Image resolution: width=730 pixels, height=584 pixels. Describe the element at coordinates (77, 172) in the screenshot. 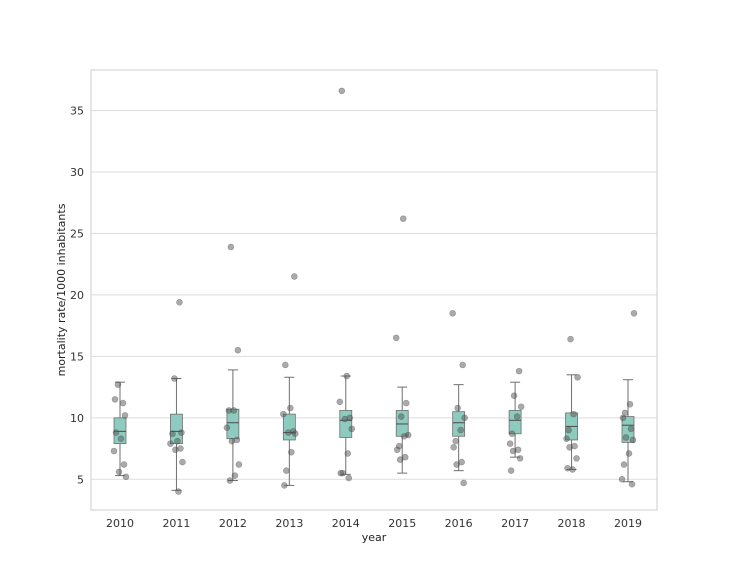

I see `y-tick-label: 30` at that location.